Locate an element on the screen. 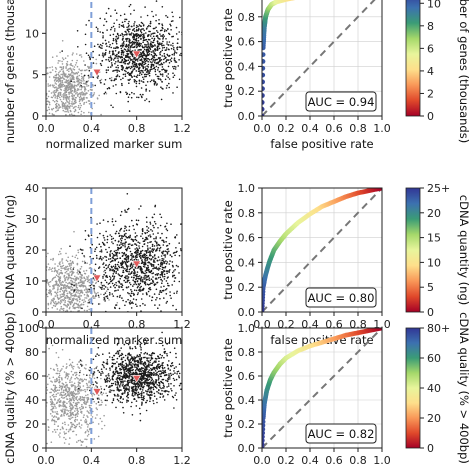  chance-diagonal is located at coordinates (322, 250).